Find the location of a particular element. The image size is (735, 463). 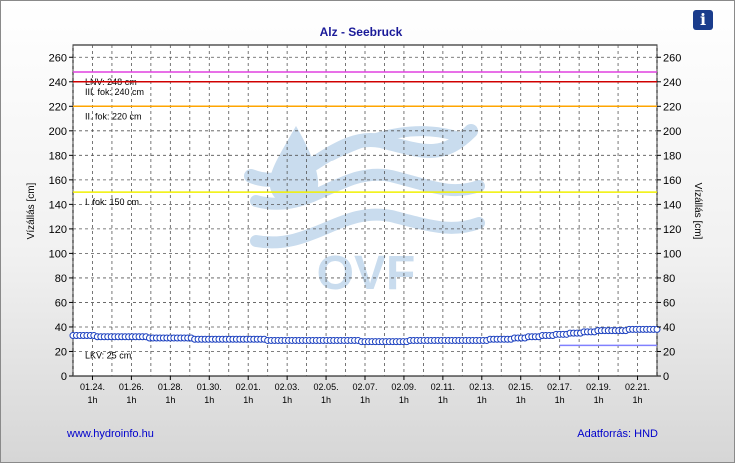

data-point is located at coordinates (657, 329).